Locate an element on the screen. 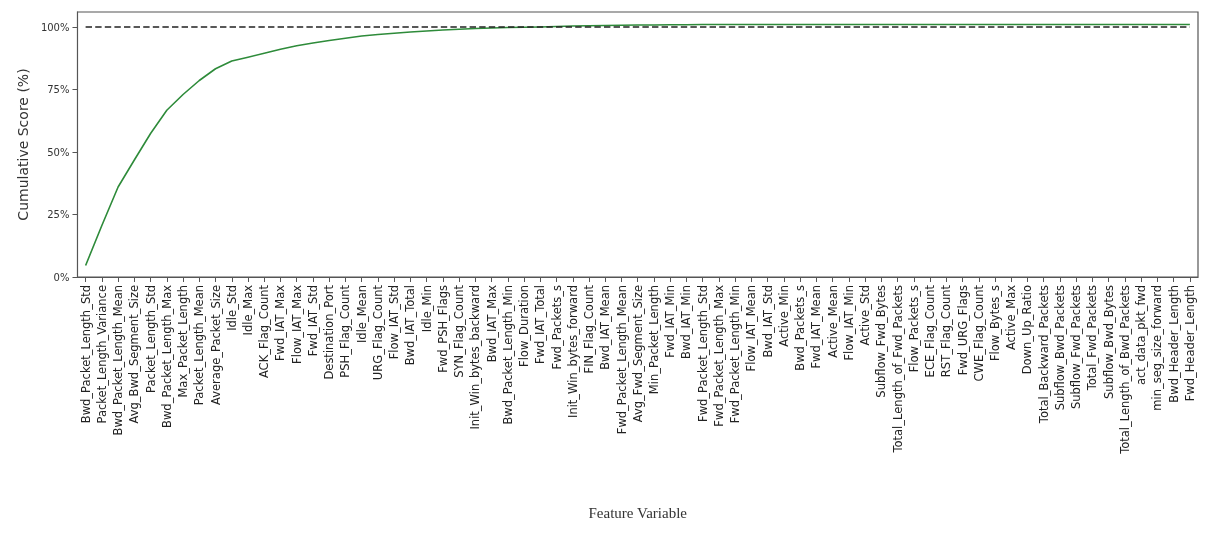 This screenshot has height=533, width=1220. x-tick-label: Flow_Packets_s is located at coordinates (913, 328).